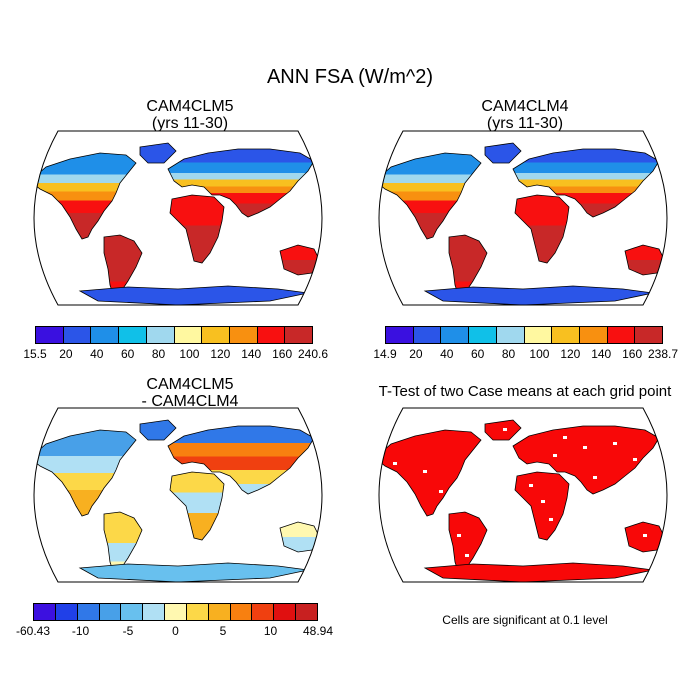 Image resolution: width=700 pixels, height=700 pixels. Describe the element at coordinates (525, 106) in the screenshot. I see `panel-title-line1: CAM4CLM4` at that location.